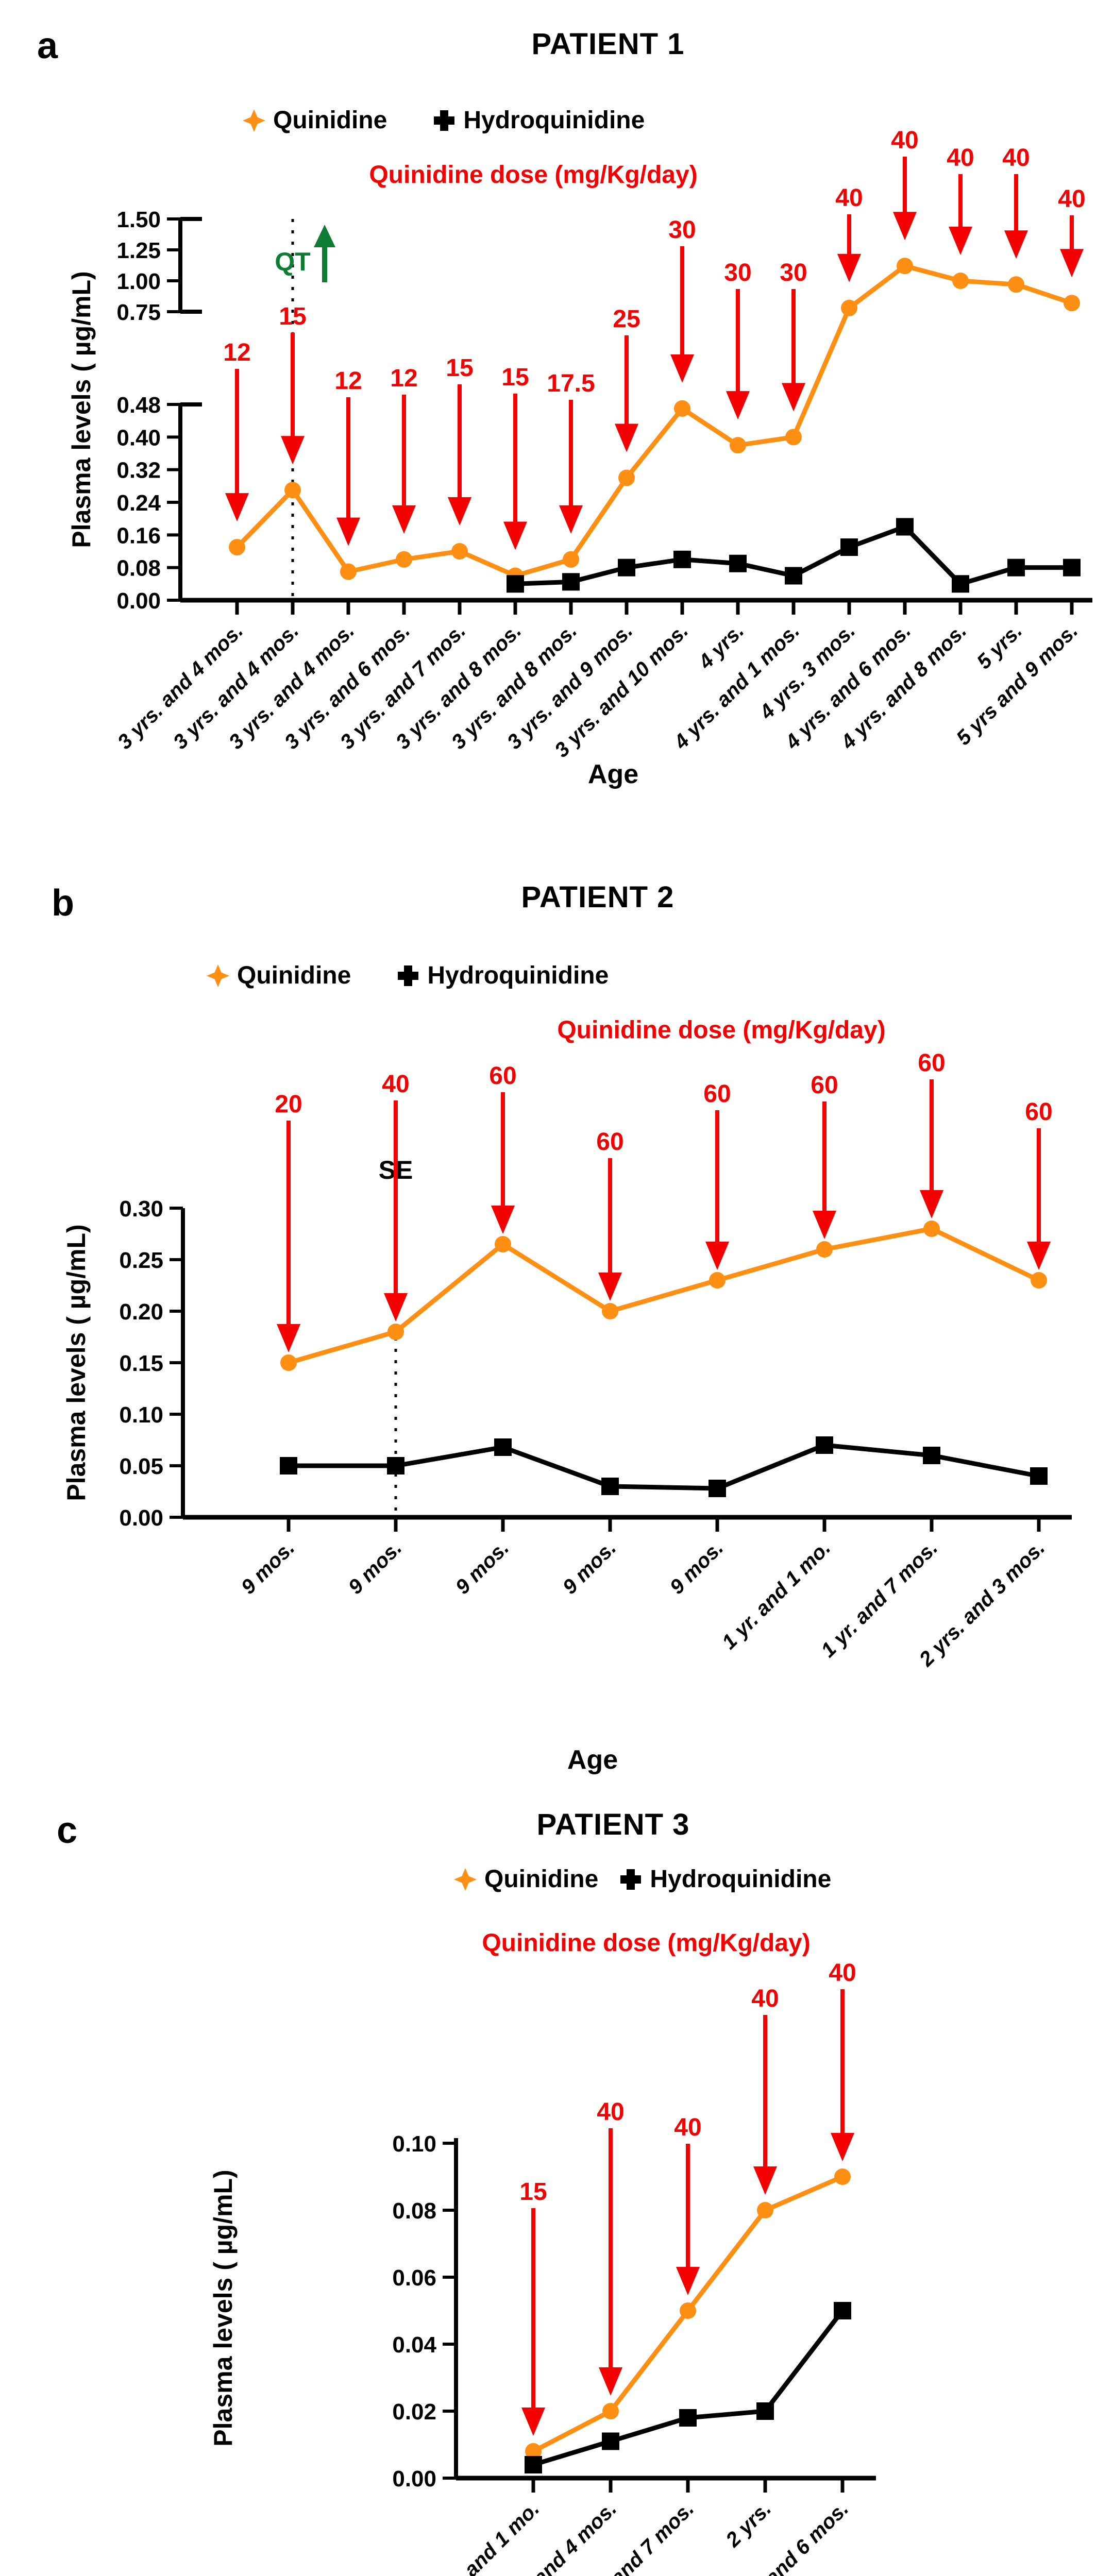 This screenshot has height=2576, width=1113. I want to click on y-tick-label: 0.30, so click(141, 1209).